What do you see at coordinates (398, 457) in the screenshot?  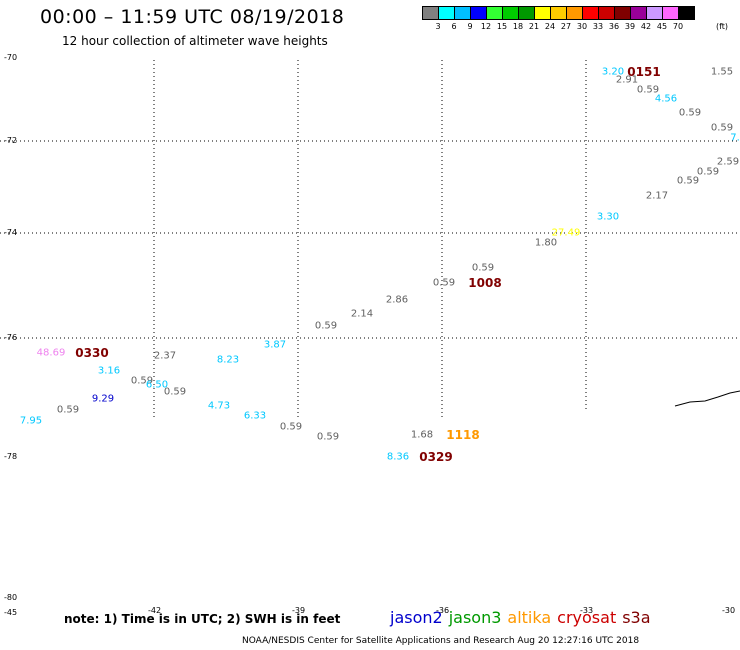 I see `wave-height-label: 8.36` at bounding box center [398, 457].